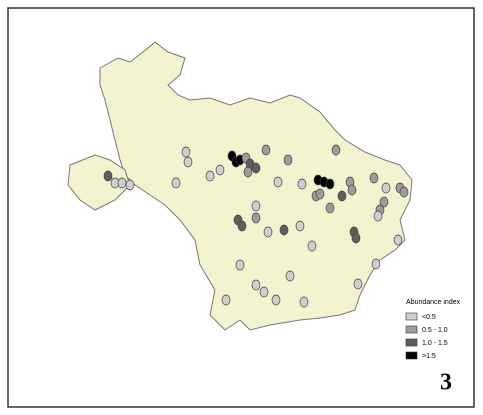 Image resolution: width=483 pixels, height=415 pixels. What do you see at coordinates (99, 182) in the screenshot?
I see `region-west` at bounding box center [99, 182].